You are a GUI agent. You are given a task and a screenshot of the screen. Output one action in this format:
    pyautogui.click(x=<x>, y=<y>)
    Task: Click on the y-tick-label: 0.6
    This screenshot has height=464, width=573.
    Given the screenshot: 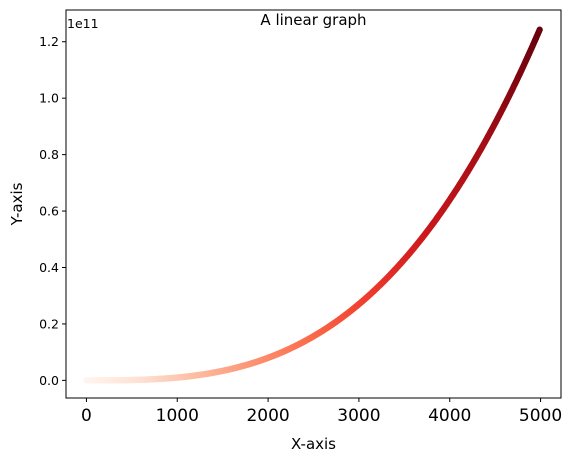 What is the action you would take?
    pyautogui.click(x=49, y=211)
    